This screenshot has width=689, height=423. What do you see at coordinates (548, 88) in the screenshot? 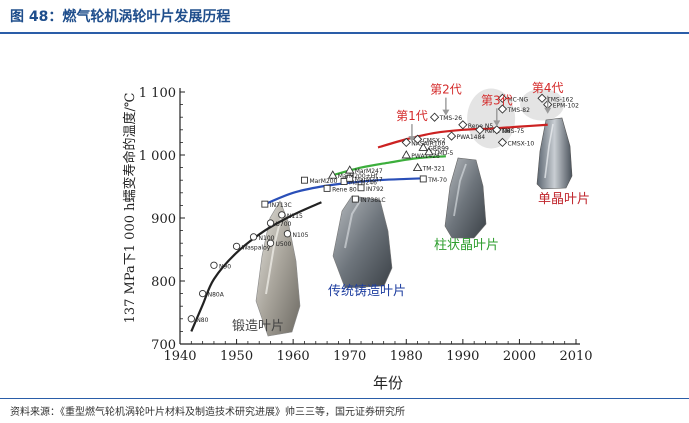
I see `gen4-label: 第4代` at bounding box center [548, 88].